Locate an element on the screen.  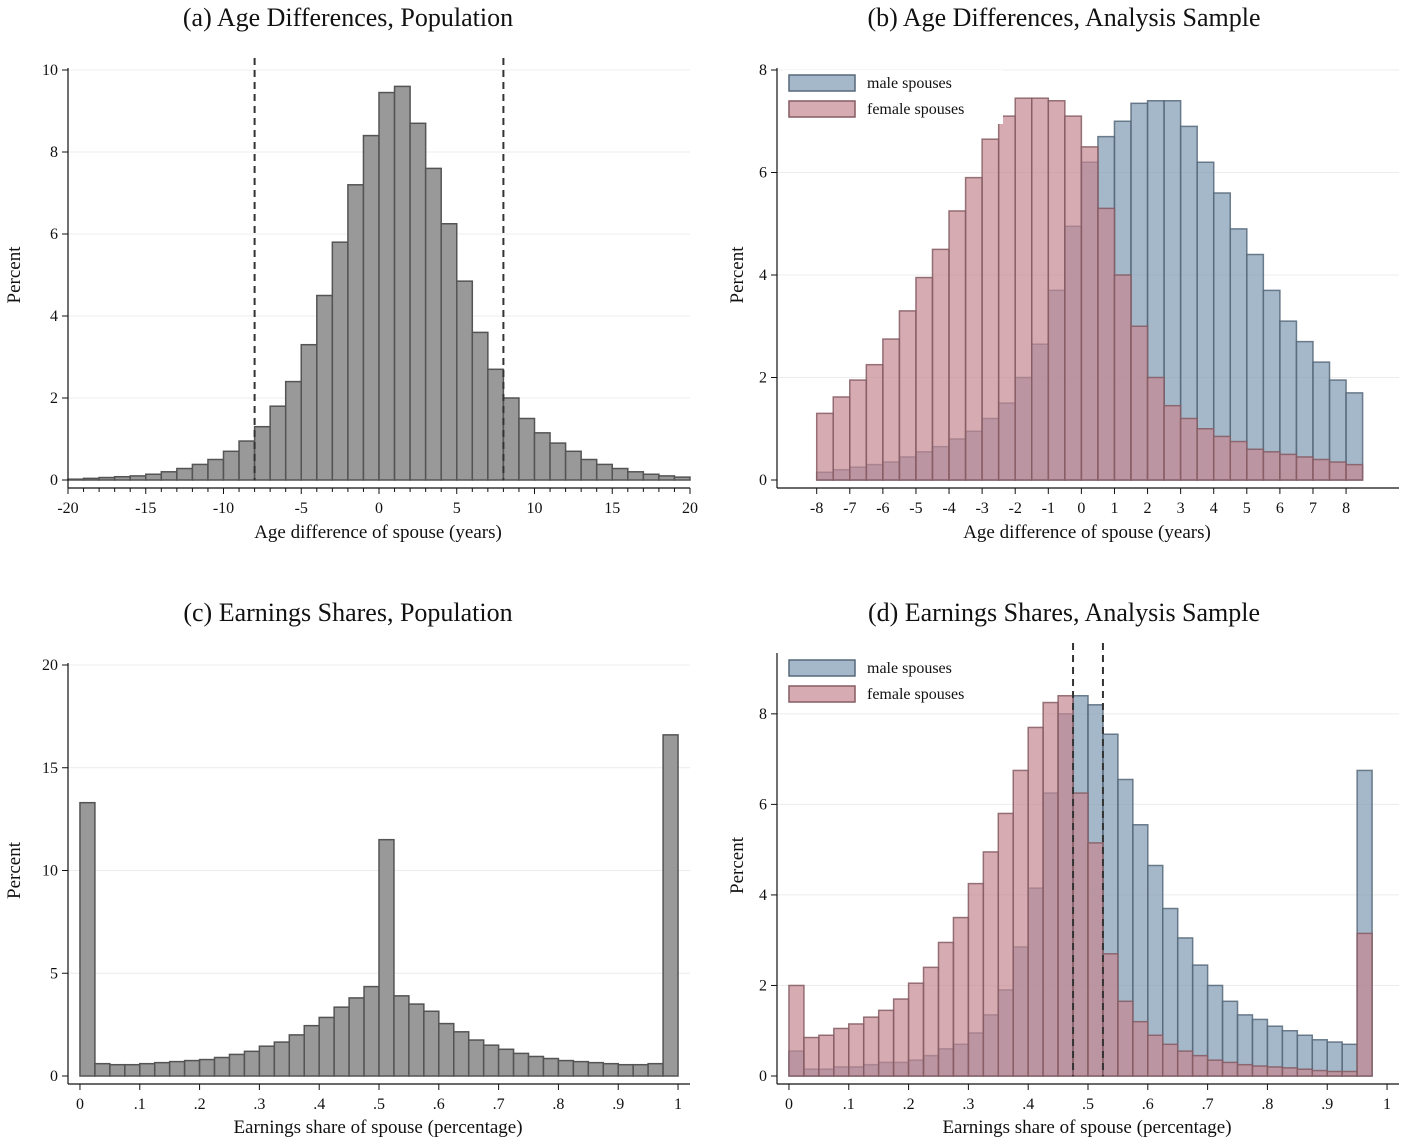
x-tick-label: .1 is located at coordinates (849, 1104).